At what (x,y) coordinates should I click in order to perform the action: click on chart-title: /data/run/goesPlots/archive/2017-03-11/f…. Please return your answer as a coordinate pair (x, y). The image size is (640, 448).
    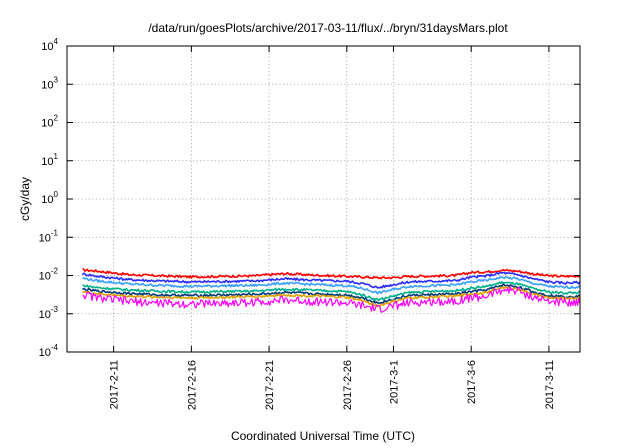
    Looking at the image, I should click on (328, 28).